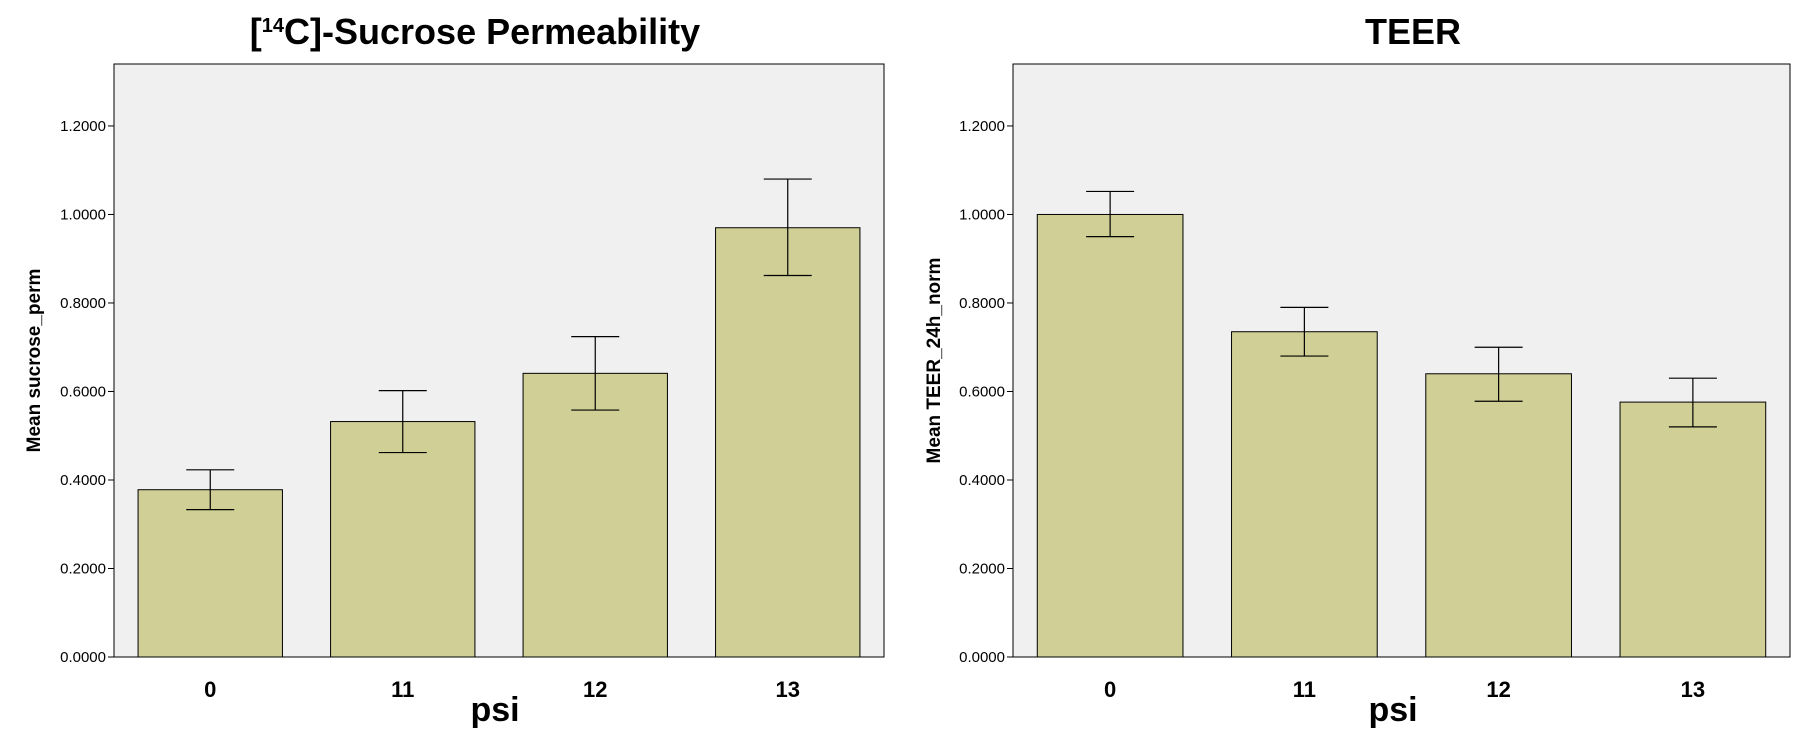  Describe the element at coordinates (34, 361) in the screenshot. I see `y-axis-label: Mean sucrose_perm` at that location.